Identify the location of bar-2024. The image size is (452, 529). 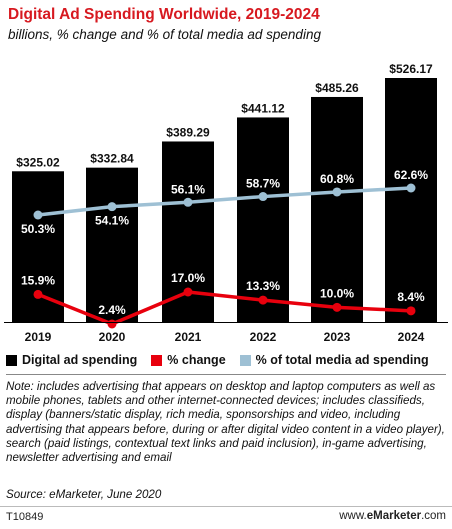
(411, 200).